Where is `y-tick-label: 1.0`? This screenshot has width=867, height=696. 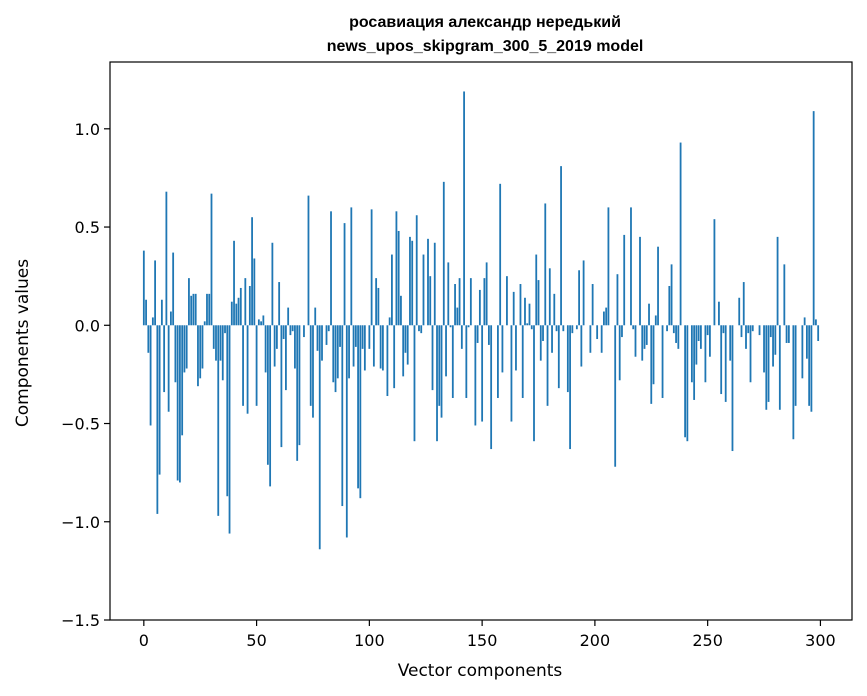 y-tick-label: 1.0 is located at coordinates (87, 129).